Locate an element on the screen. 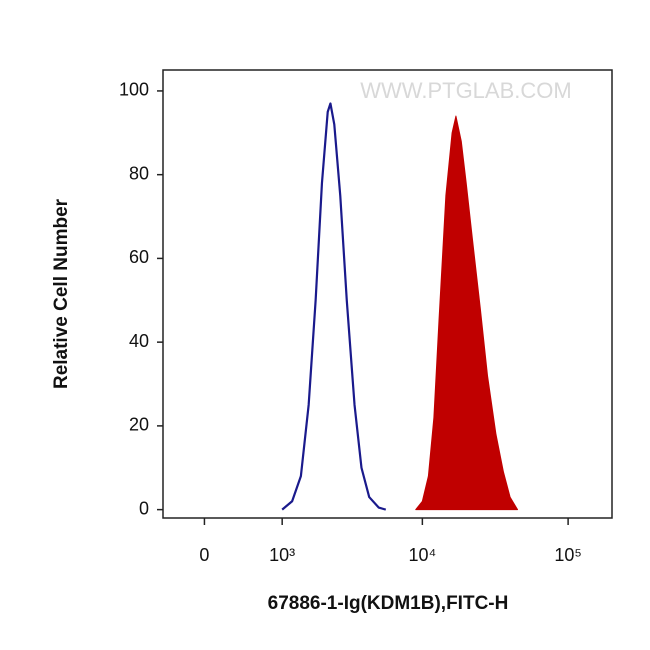 This screenshot has height=650, width=650. histogram-line is located at coordinates (334, 306).